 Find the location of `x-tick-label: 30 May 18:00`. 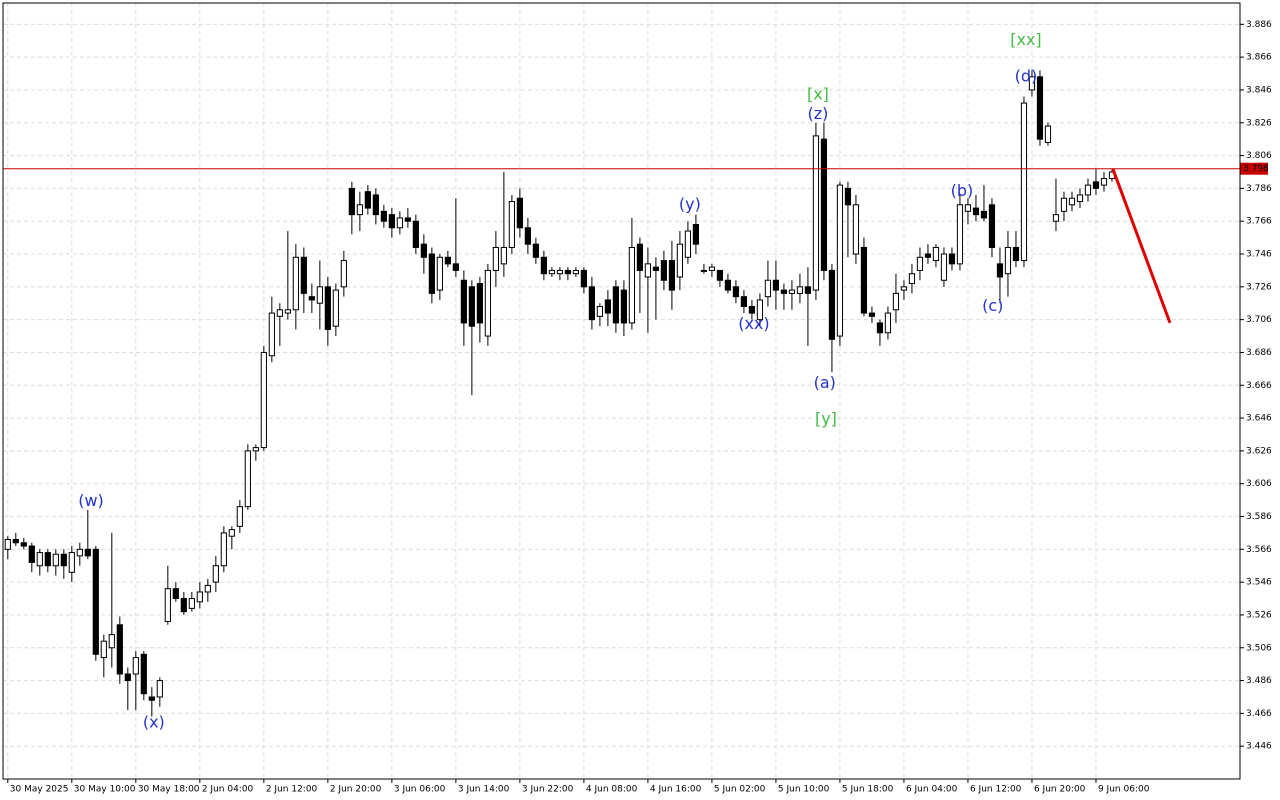

x-tick-label: 30 May 18:00 is located at coordinates (169, 790).